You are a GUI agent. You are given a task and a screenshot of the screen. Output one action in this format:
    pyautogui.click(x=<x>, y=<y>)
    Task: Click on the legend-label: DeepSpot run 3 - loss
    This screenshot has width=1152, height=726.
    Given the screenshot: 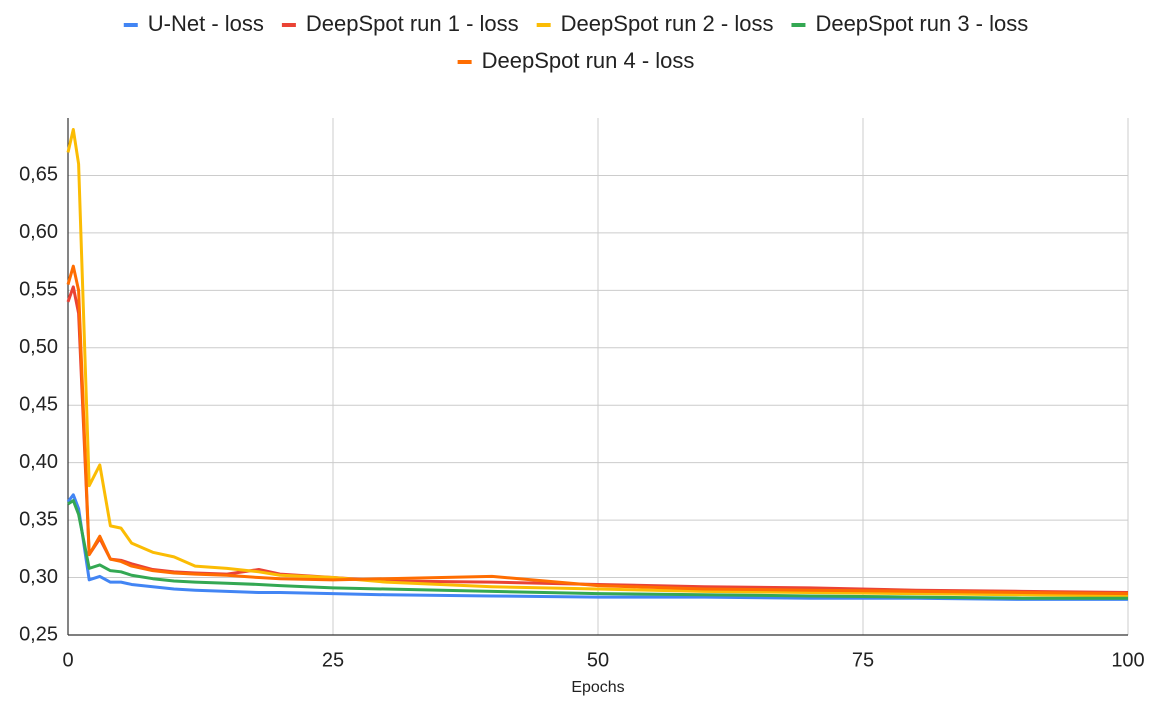 What is the action you would take?
    pyautogui.click(x=921, y=23)
    